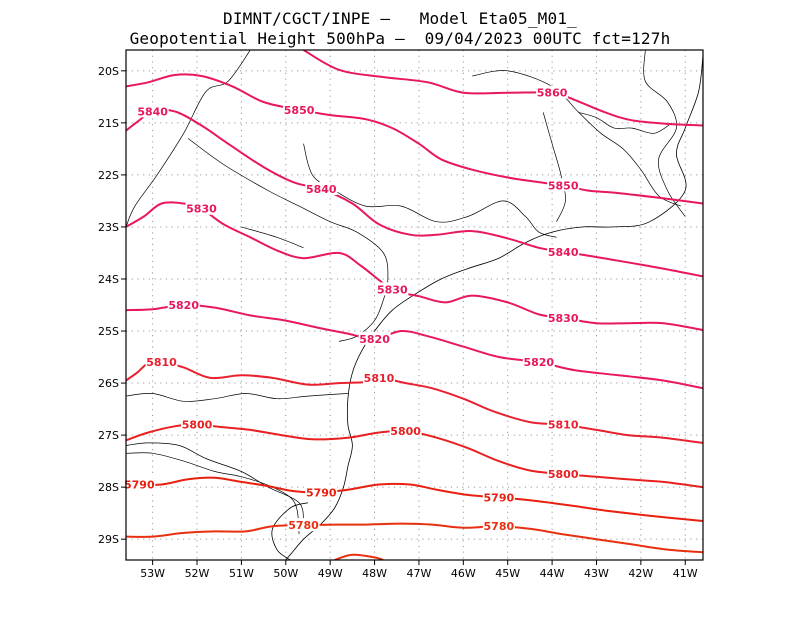 The width and height of the screenshot is (800, 618). Describe the element at coordinates (108, 383) in the screenshot. I see `y-tick-label: 26S` at that location.